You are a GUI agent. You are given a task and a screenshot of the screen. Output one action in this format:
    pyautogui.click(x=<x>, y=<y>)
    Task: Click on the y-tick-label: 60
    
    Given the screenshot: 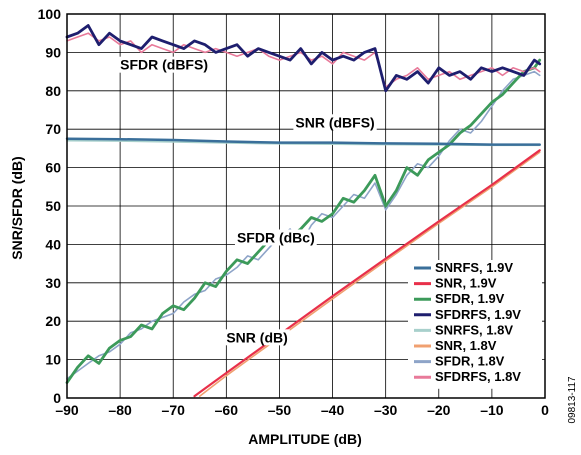 What is the action you would take?
    pyautogui.click(x=53, y=168)
    